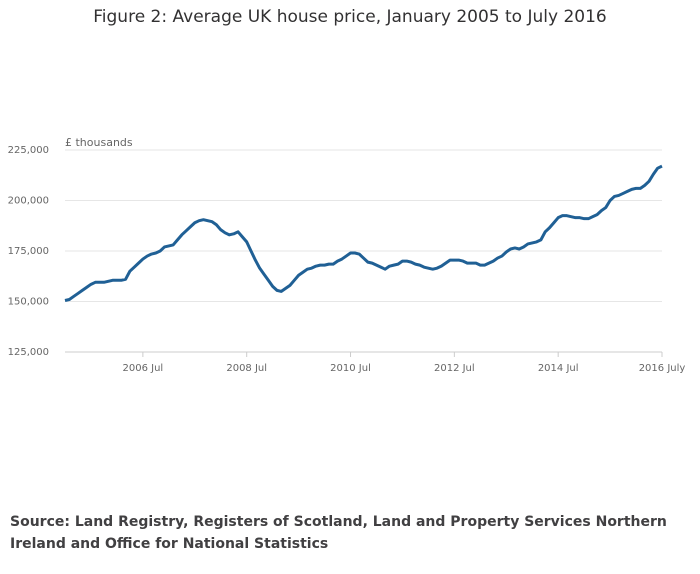 The width and height of the screenshot is (700, 574). I want to click on x-tick-label: 2014 Jul, so click(558, 368).